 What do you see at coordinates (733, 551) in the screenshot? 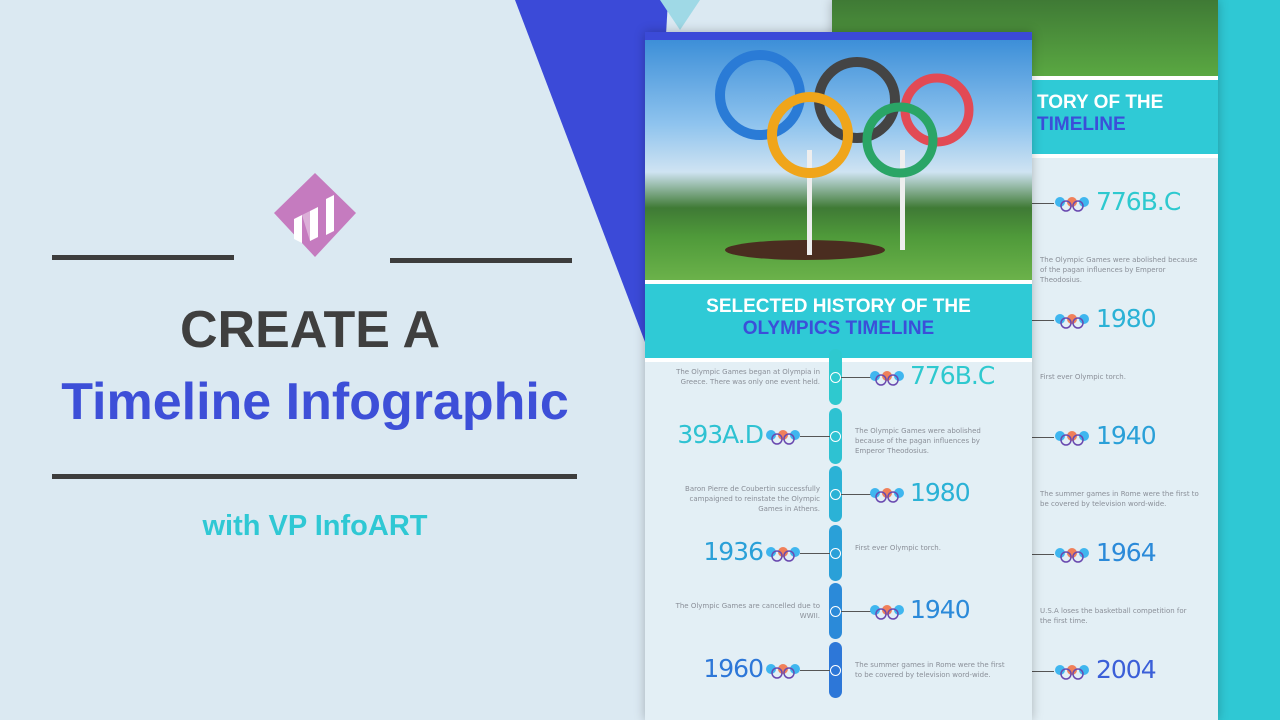
I see `event-year: 1936` at bounding box center [733, 551].